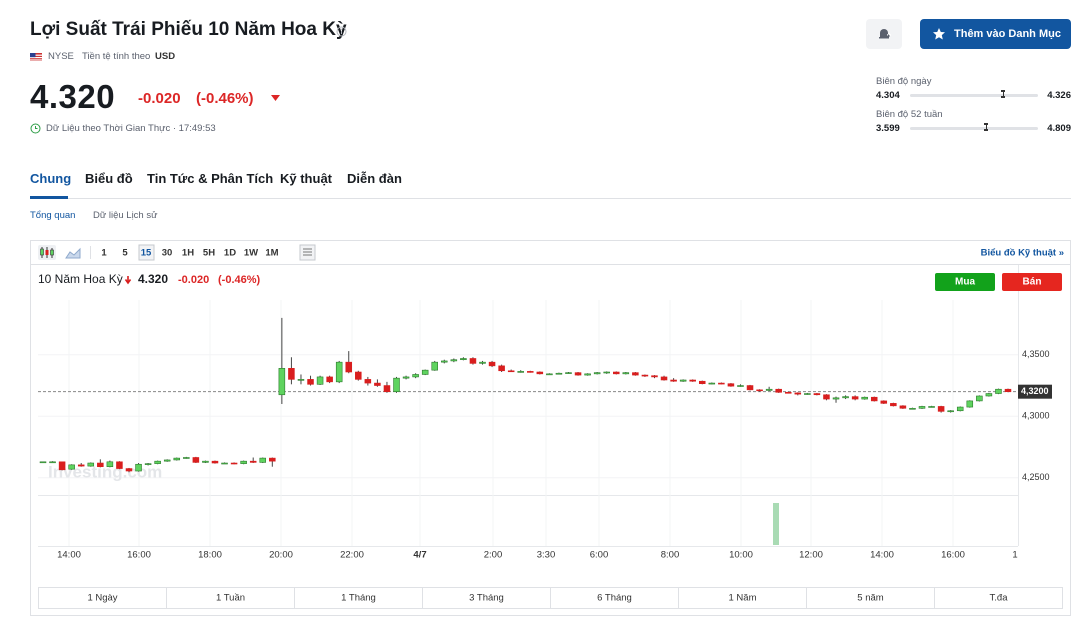  Describe the element at coordinates (888, 95) in the screenshot. I see `range-low: 4.304` at that location.